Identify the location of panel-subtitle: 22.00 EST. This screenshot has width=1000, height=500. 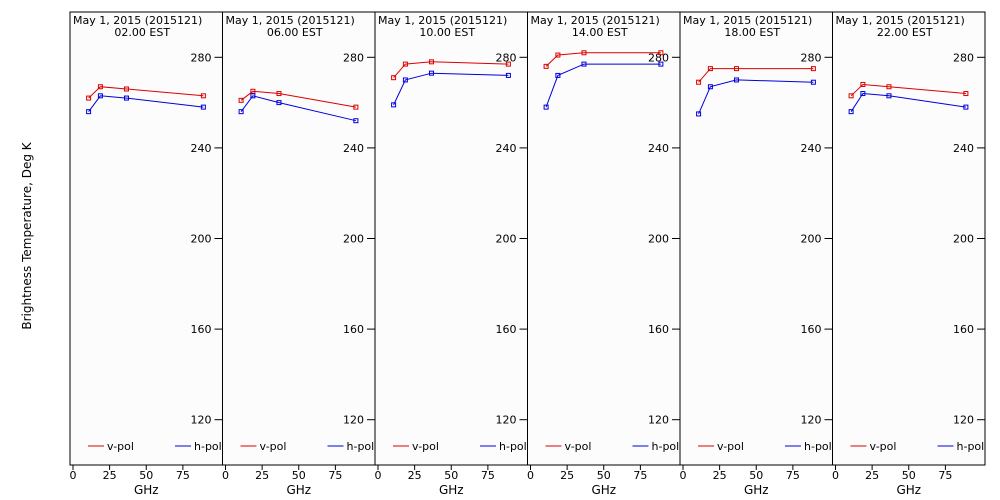
(905, 32).